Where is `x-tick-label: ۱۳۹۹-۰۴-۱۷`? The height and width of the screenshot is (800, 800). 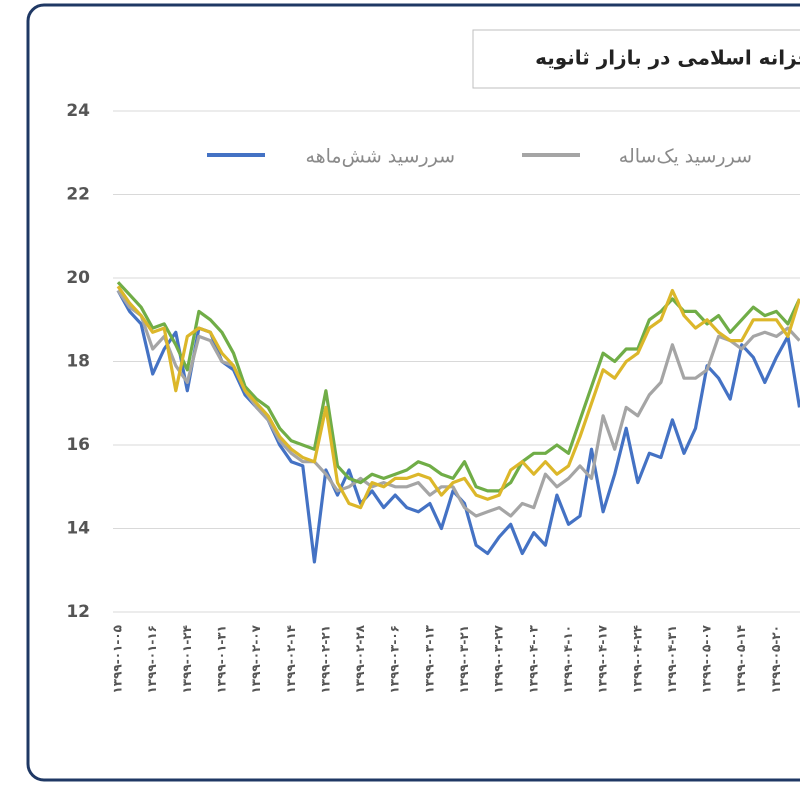 x-tick-label: ۱۳۹۹-۰۴-۱۷ is located at coordinates (603, 658).